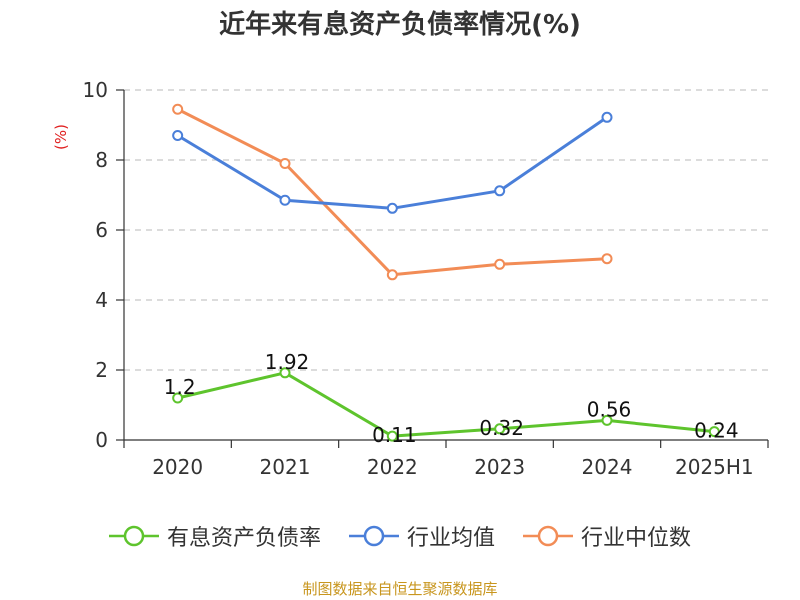 Image resolution: width=800 pixels, height=600 pixels. What do you see at coordinates (499, 467) in the screenshot?
I see `x-tick-label: 2023` at bounding box center [499, 467].